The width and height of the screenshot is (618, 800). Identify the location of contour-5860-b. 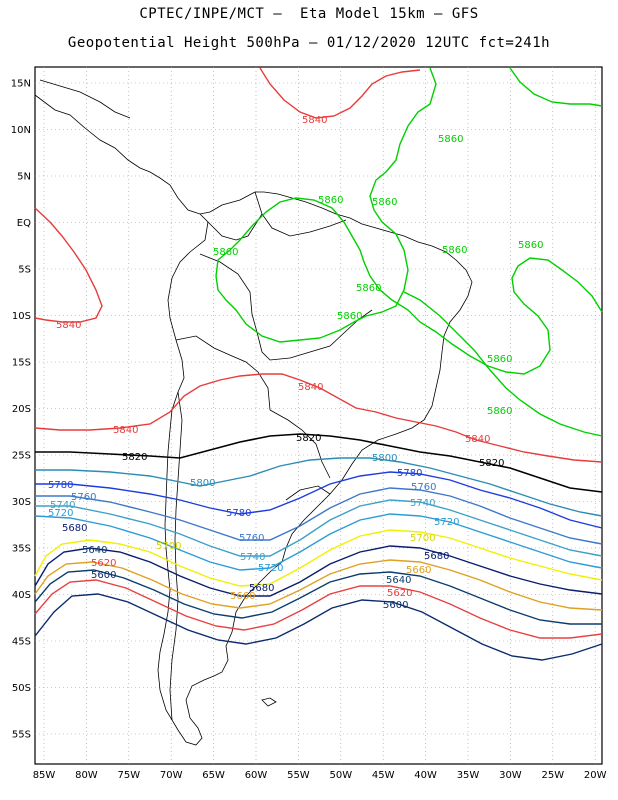
(556, 87).